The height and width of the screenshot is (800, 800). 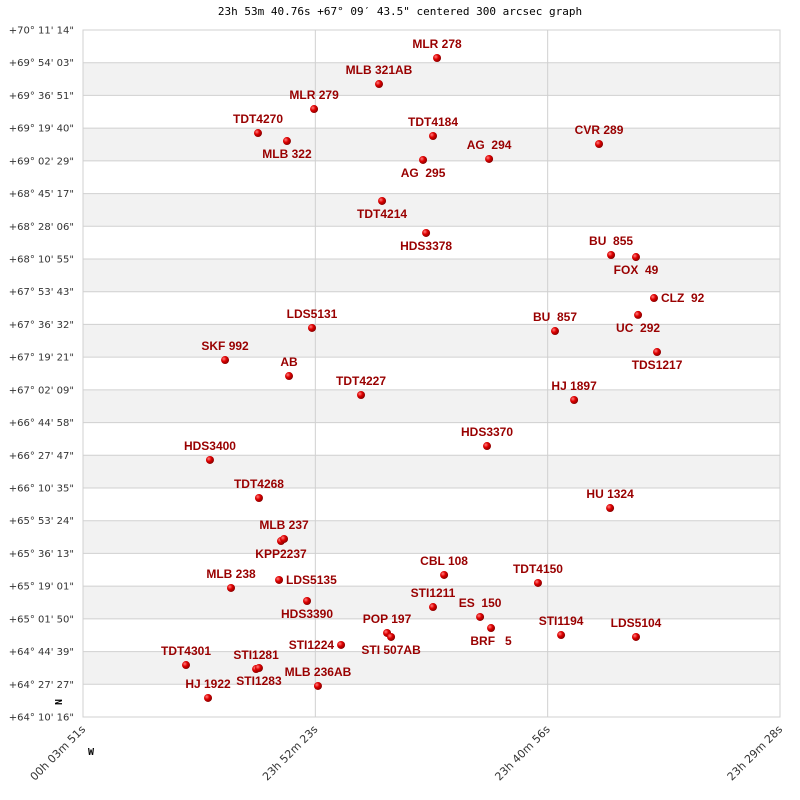 What do you see at coordinates (437, 44) in the screenshot?
I see `star-label: MLR 278` at bounding box center [437, 44].